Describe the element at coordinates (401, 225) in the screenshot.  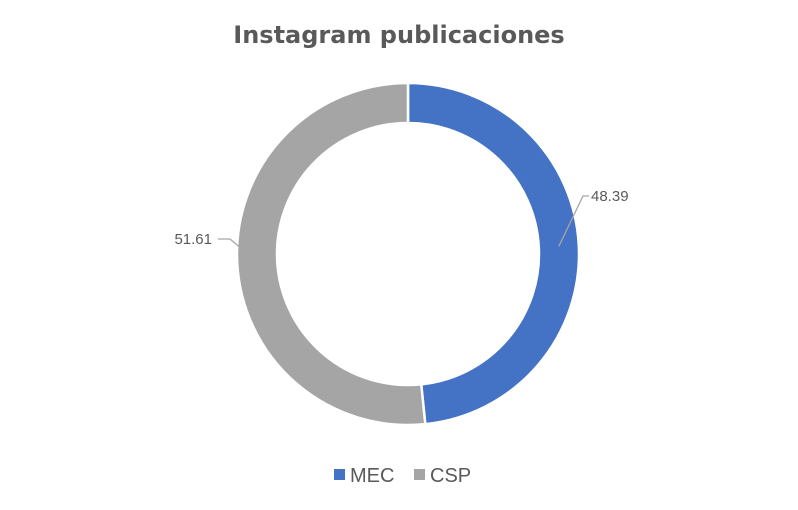
I see `data-labels: 48.39 51.61` at that location.